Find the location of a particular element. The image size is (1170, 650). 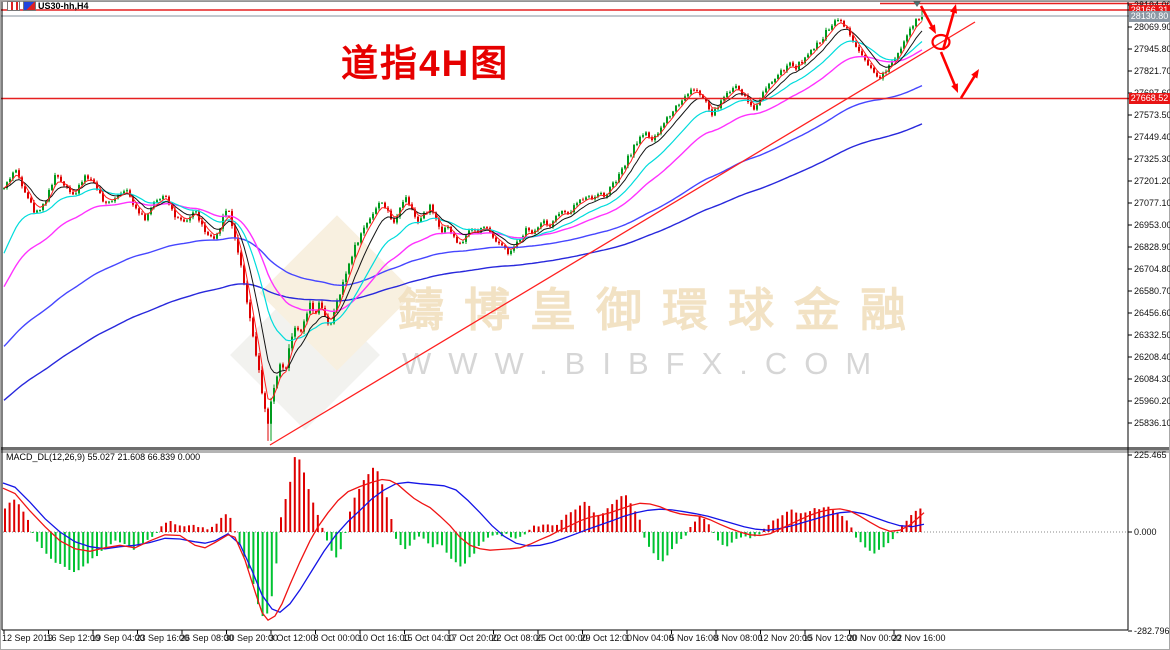

up-arrow-breakout-head is located at coordinates (954, 9).